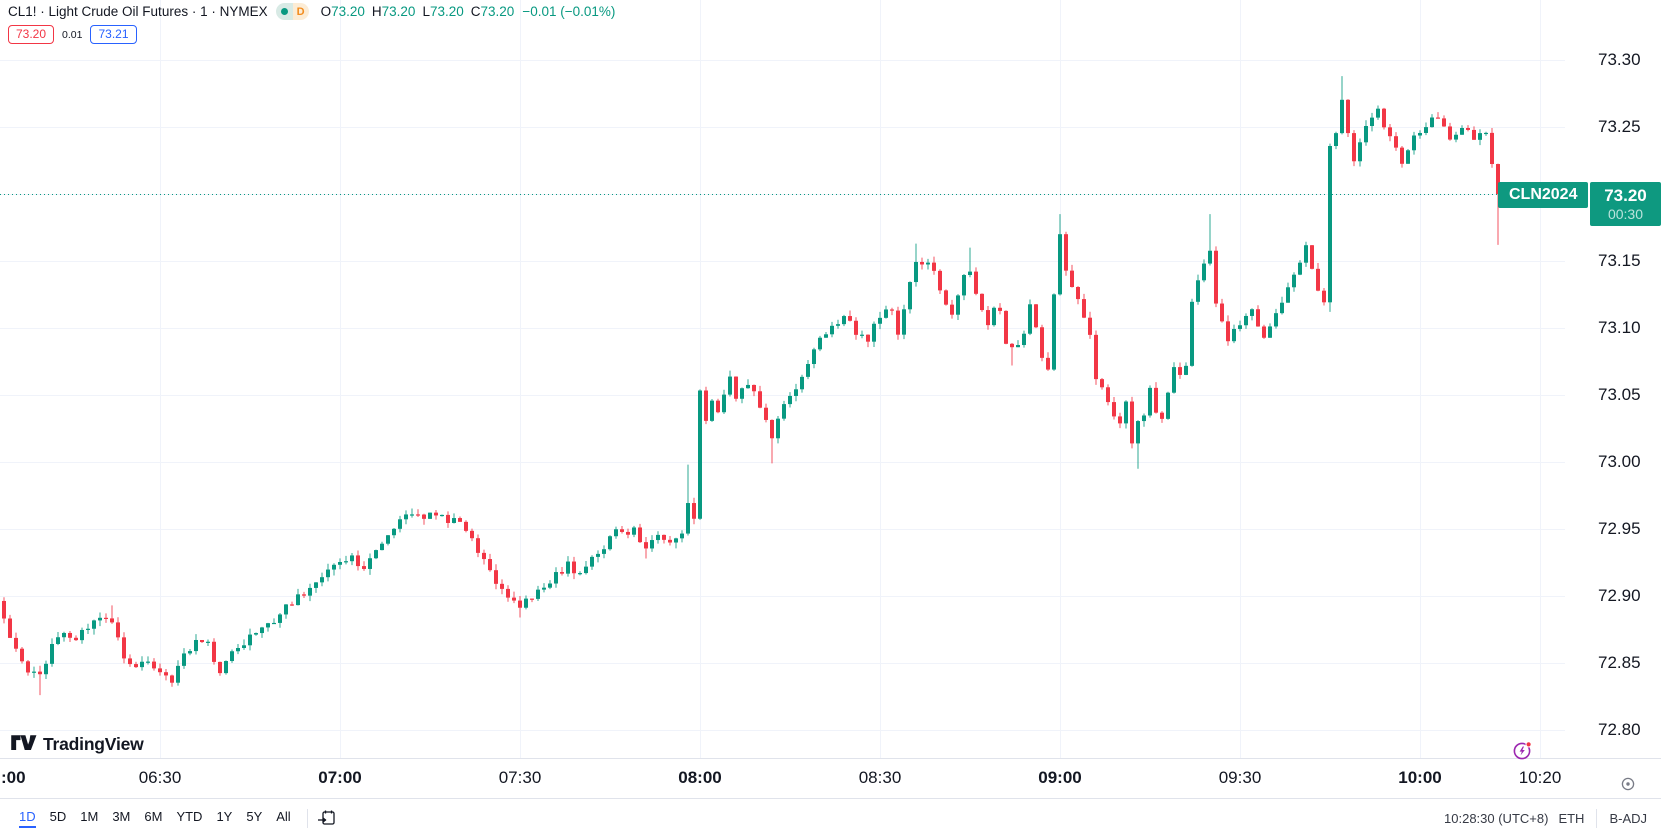 Image resolution: width=1661 pixels, height=836 pixels. Describe the element at coordinates (1619, 327) in the screenshot. I see `price-axis-label: 73.10` at that location.